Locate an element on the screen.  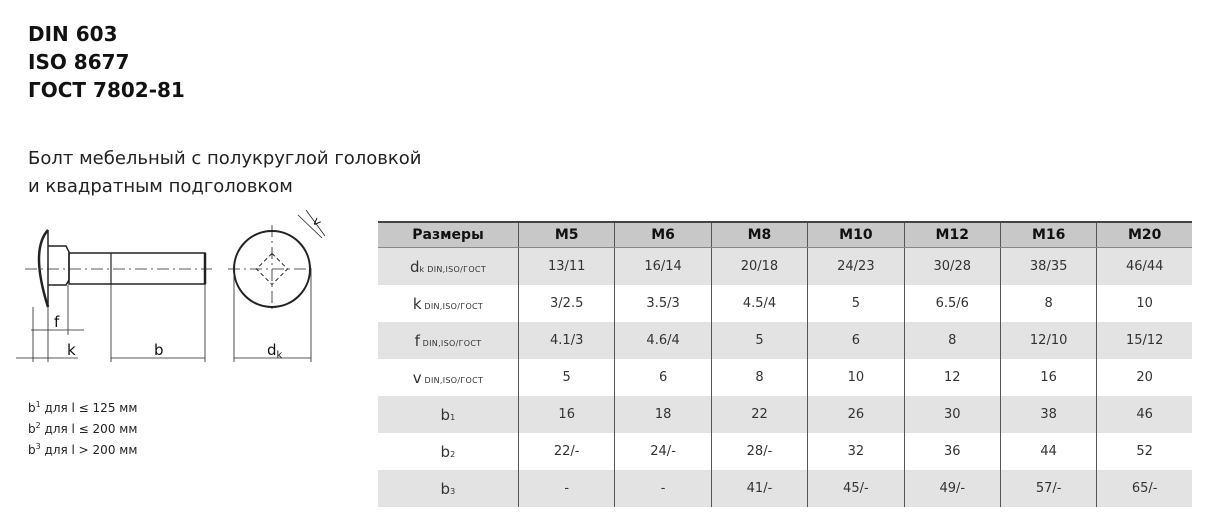
row-label: k DIN,ISO/ГОСТ is located at coordinates (448, 303).